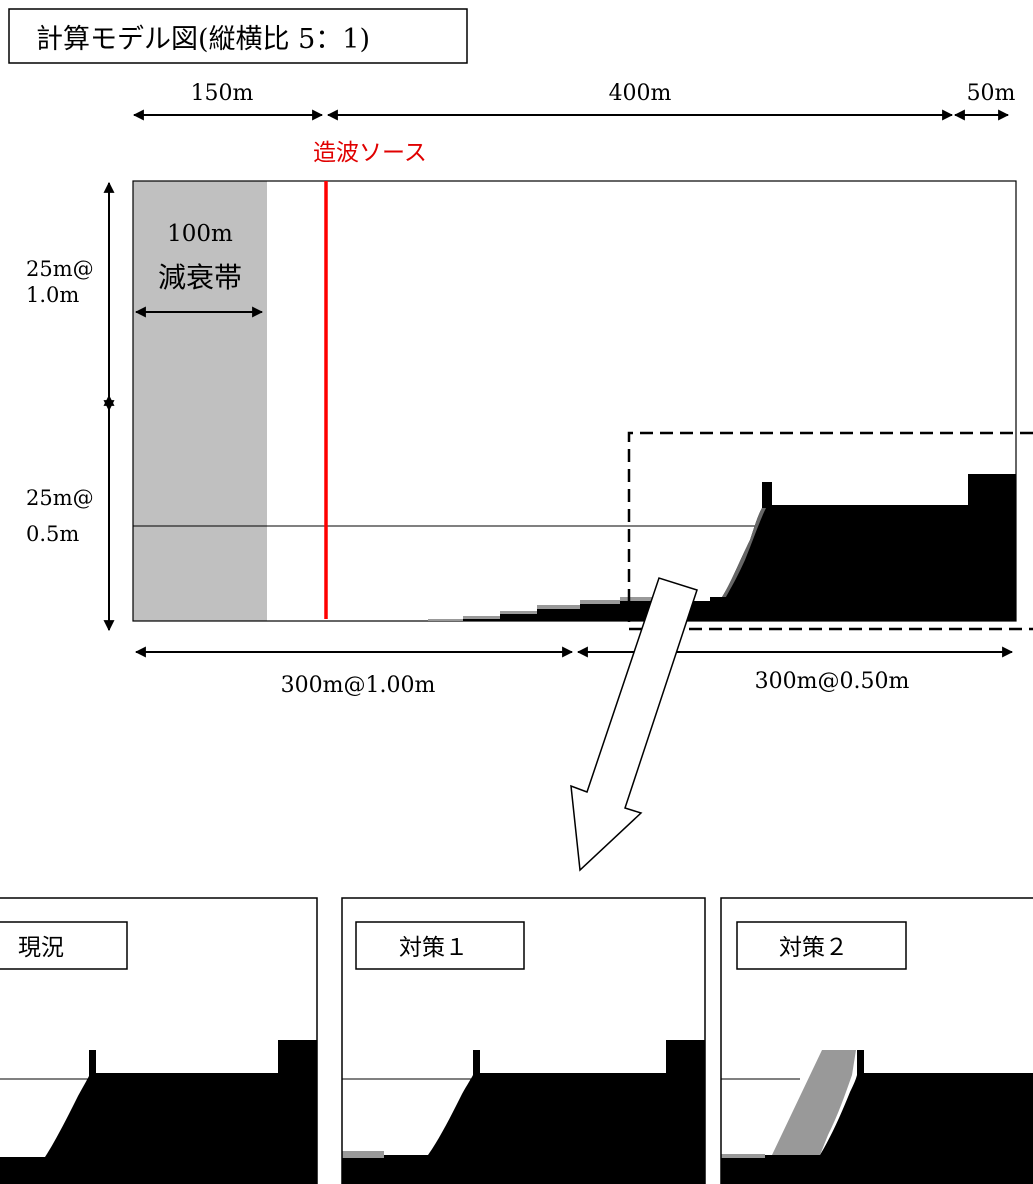 This screenshot has width=1033, height=1184. What do you see at coordinates (52, 534) in the screenshot?
I see `lower-dim-label-line2: 0.5m` at bounding box center [52, 534].